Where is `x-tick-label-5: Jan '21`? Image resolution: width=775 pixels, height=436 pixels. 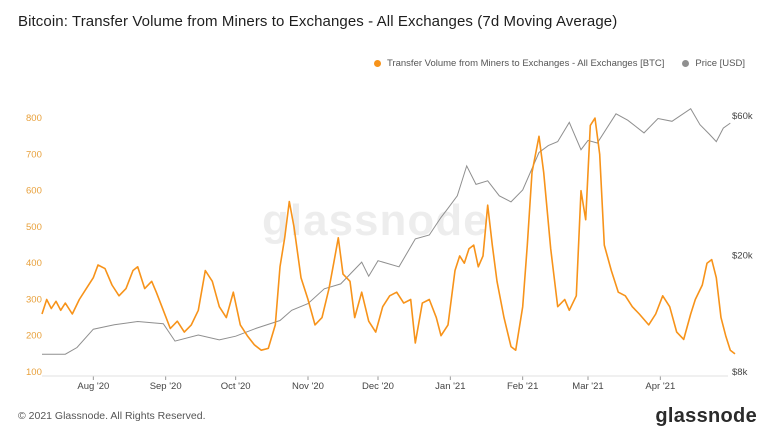
x-tick-label-5: Jan '21 is located at coordinates (450, 386).